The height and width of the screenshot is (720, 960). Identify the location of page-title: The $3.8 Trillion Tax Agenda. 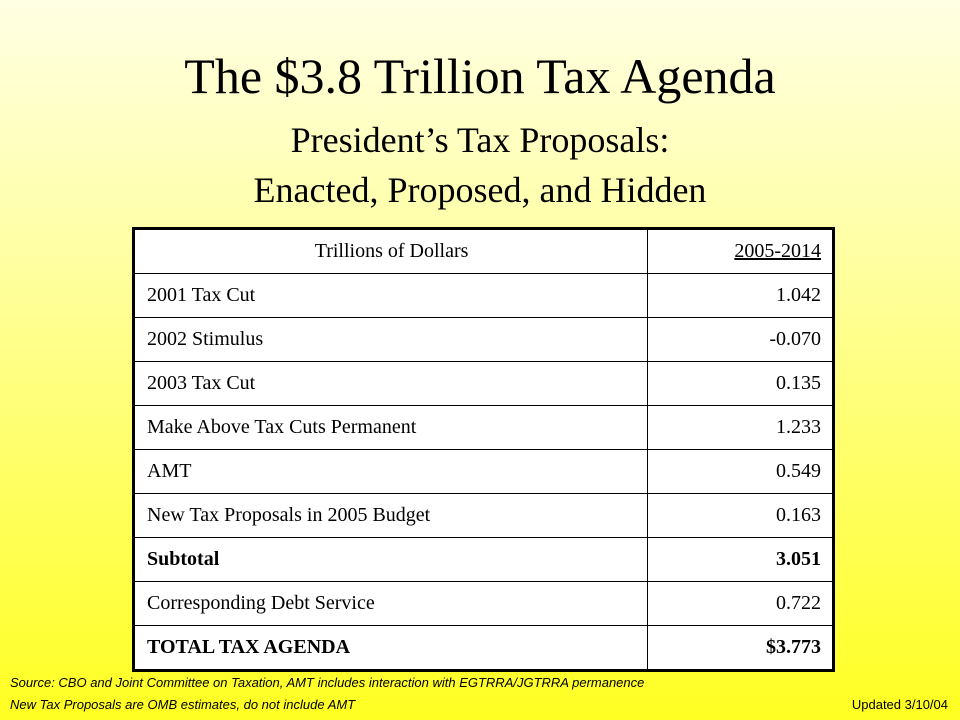
(480, 76).